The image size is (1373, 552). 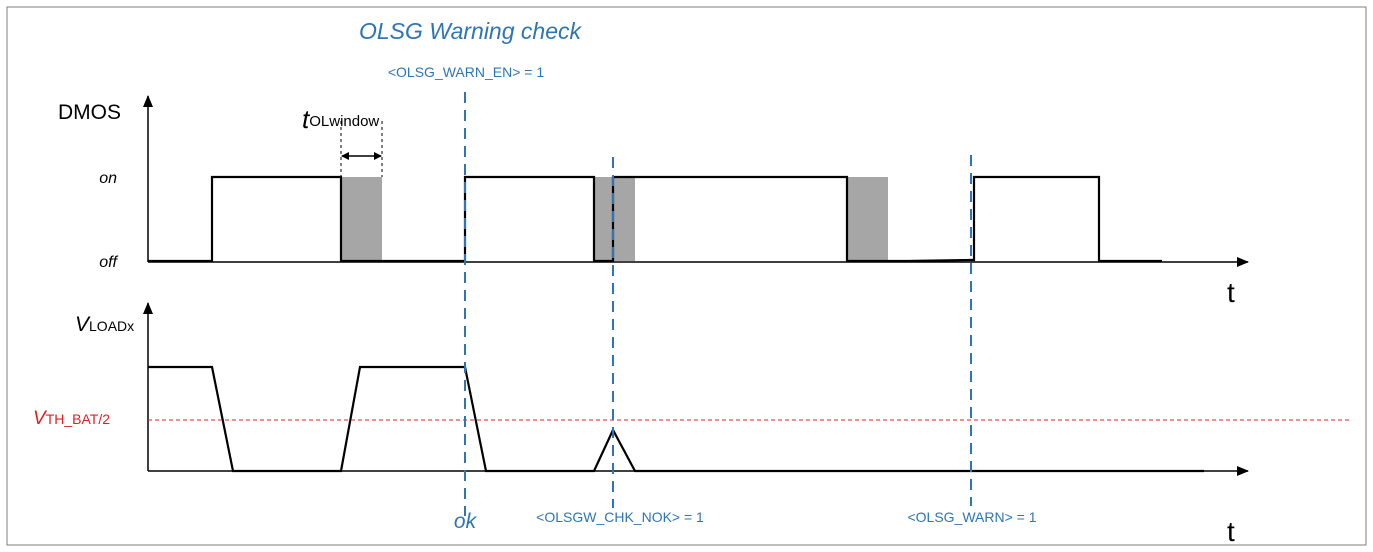 I want to click on marker-label-ok: ok, so click(x=466, y=521).